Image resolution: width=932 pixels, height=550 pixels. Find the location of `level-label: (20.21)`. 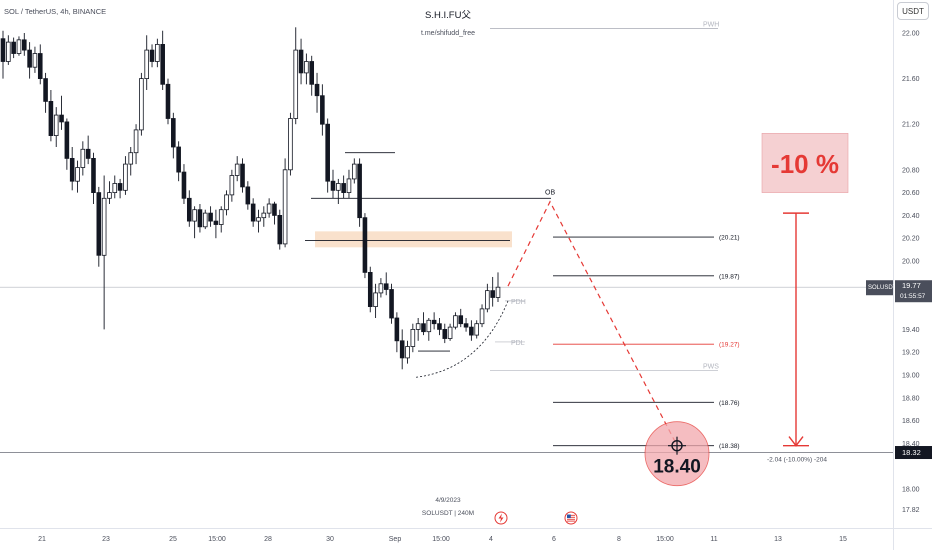

level-label: (20.21) is located at coordinates (729, 238).